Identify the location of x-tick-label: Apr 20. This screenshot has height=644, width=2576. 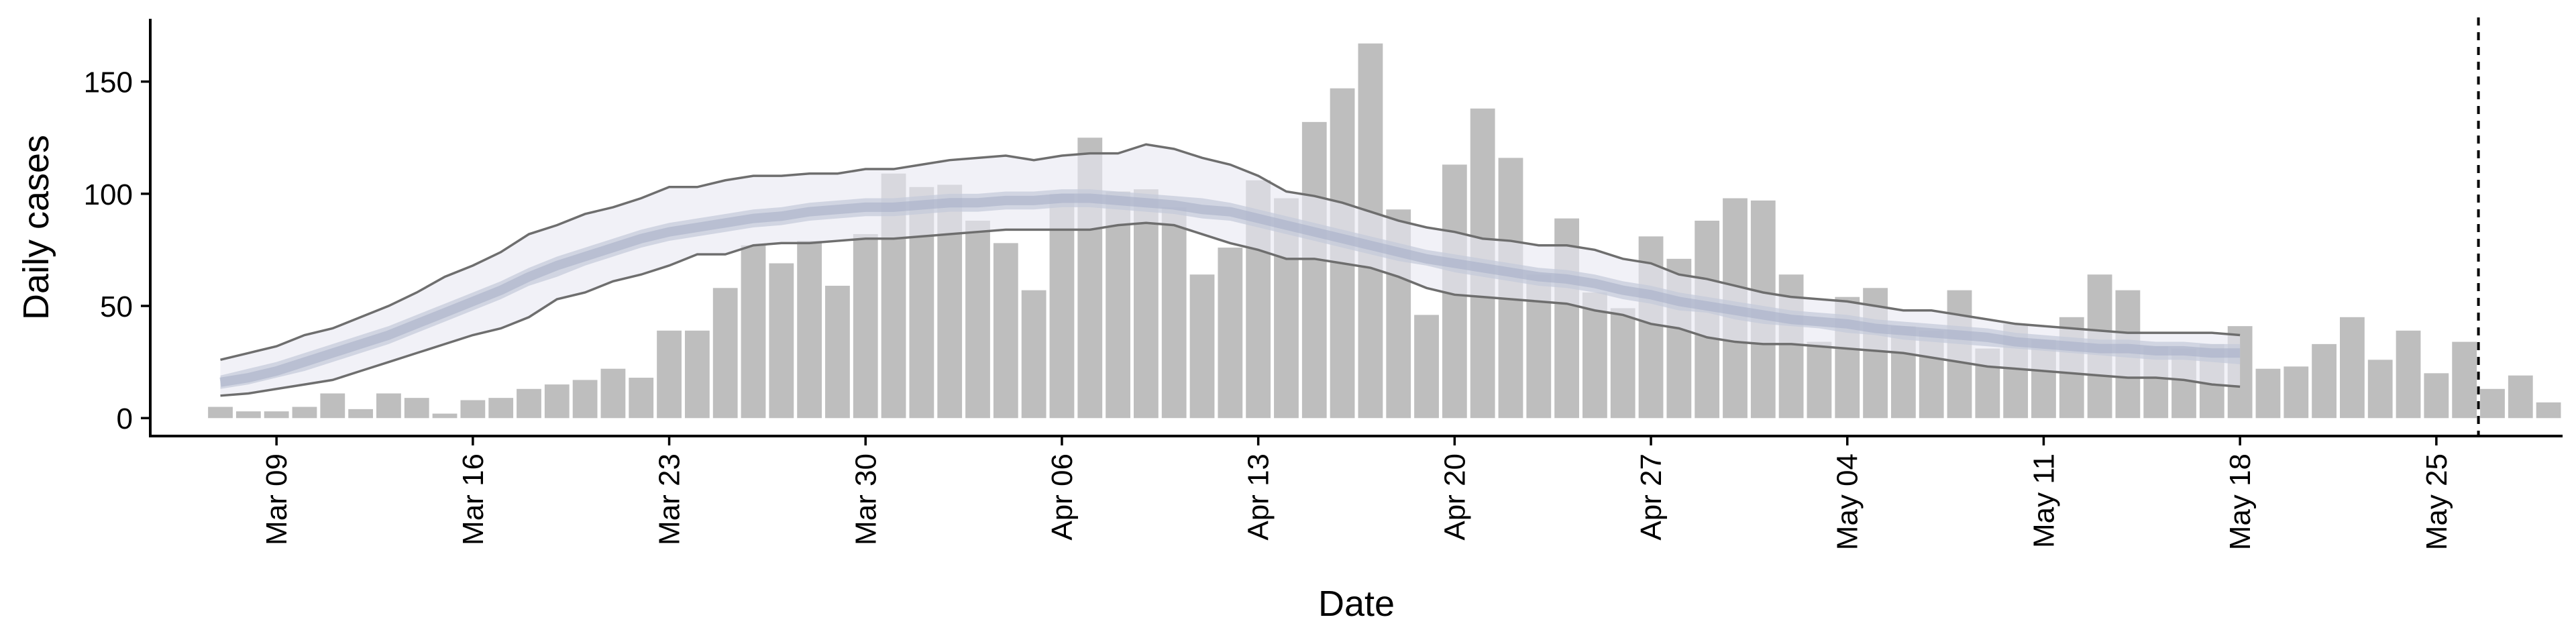
(1454, 497).